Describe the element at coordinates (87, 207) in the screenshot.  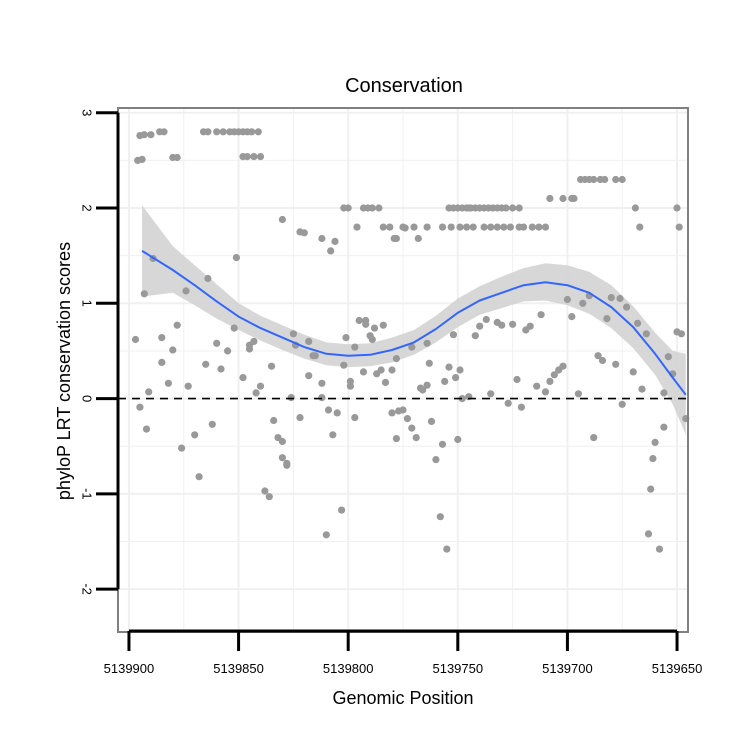
I see `y-tick-label: 2` at that location.